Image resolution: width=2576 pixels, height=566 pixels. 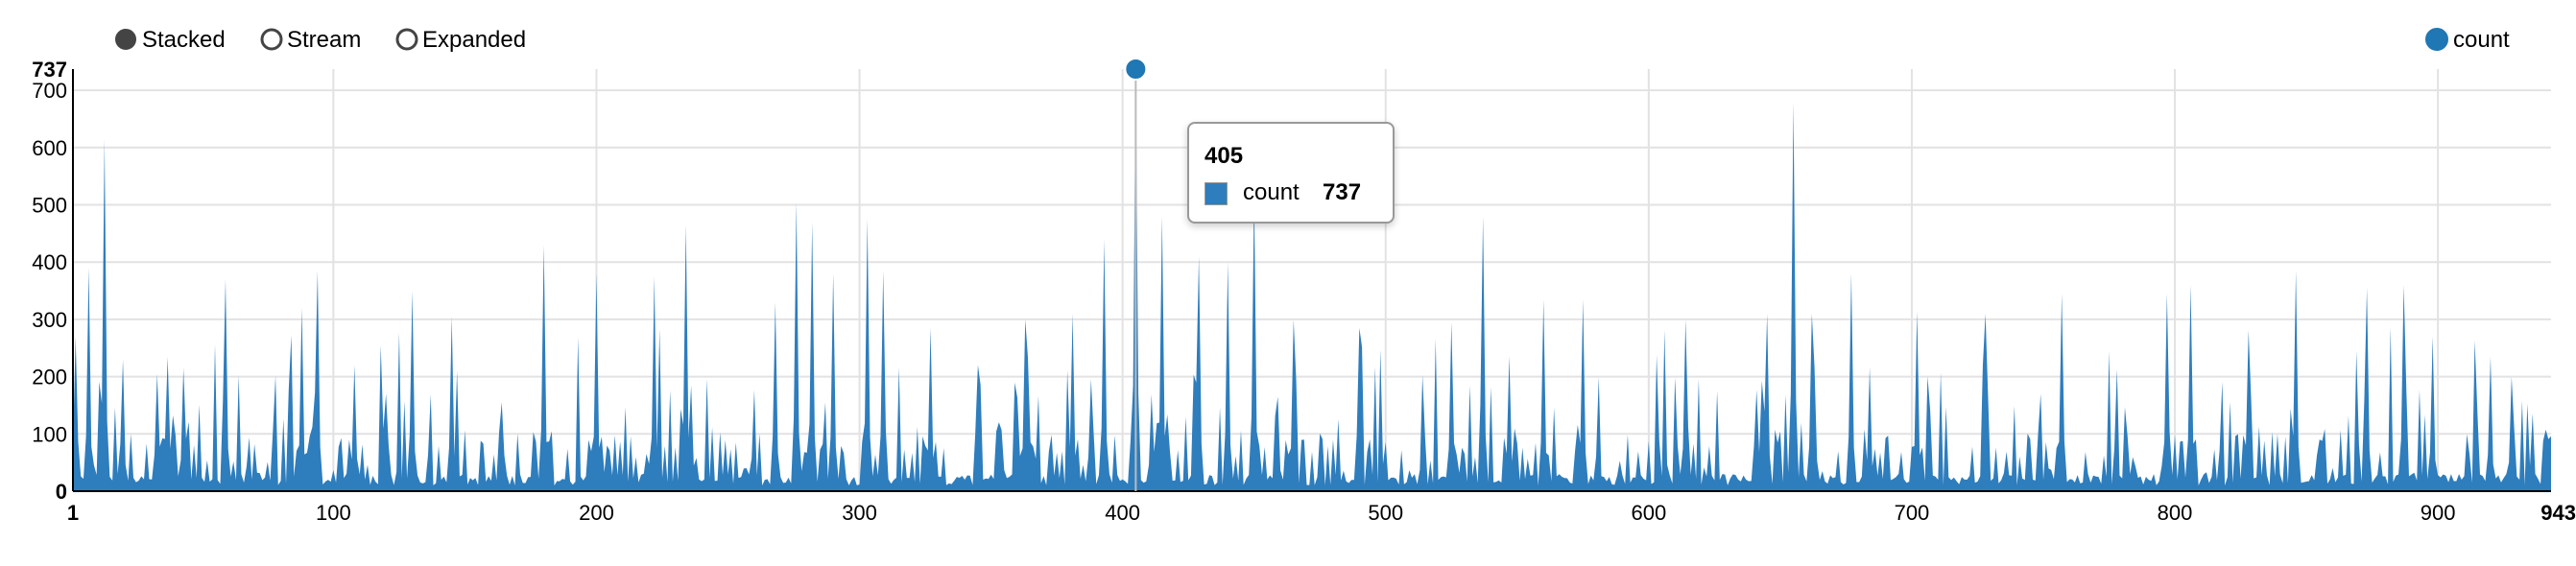 What do you see at coordinates (1122, 513) in the screenshot?
I see `x-tick-label: 400` at bounding box center [1122, 513].